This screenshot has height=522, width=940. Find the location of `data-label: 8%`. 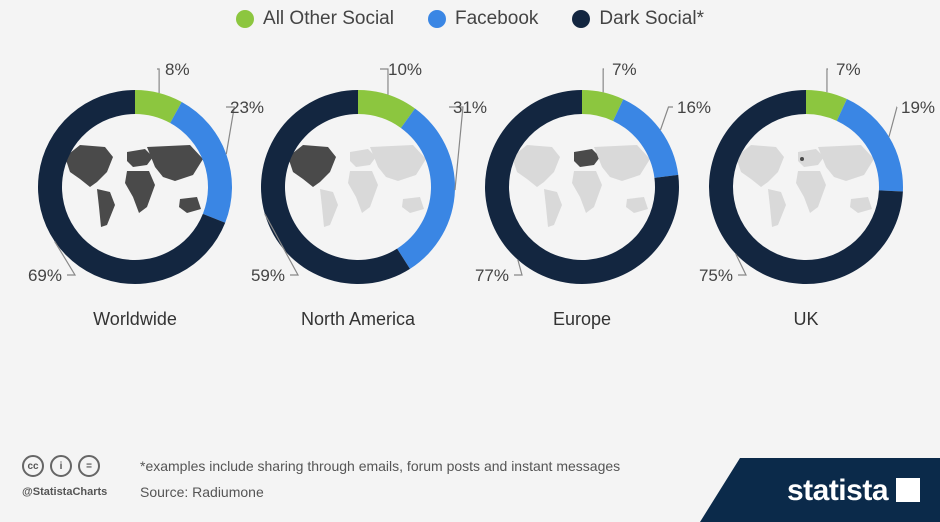

data-label: 8% is located at coordinates (177, 69).